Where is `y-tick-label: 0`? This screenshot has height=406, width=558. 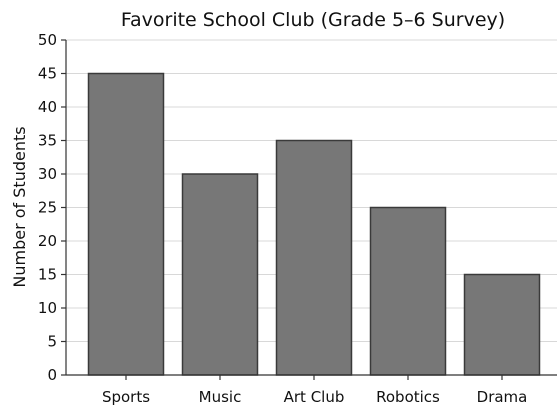 y-tick-label: 0 is located at coordinates (52, 375).